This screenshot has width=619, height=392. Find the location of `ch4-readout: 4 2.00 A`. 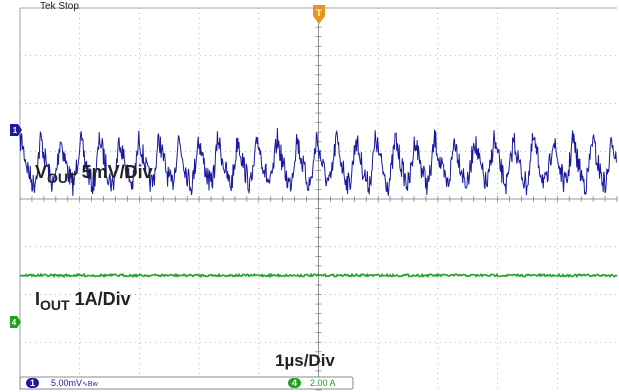

ch4-readout: 4 2.00 A is located at coordinates (312, 383).